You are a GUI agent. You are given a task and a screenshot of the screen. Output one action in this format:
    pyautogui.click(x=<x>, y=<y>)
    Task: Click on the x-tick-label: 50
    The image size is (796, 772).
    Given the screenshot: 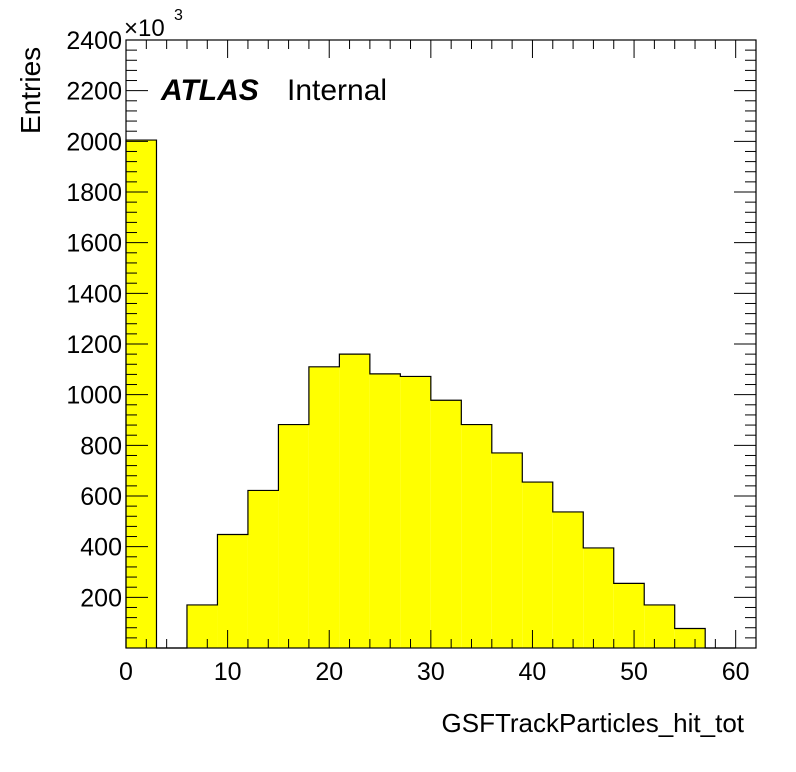 What is the action you would take?
    pyautogui.click(x=634, y=672)
    